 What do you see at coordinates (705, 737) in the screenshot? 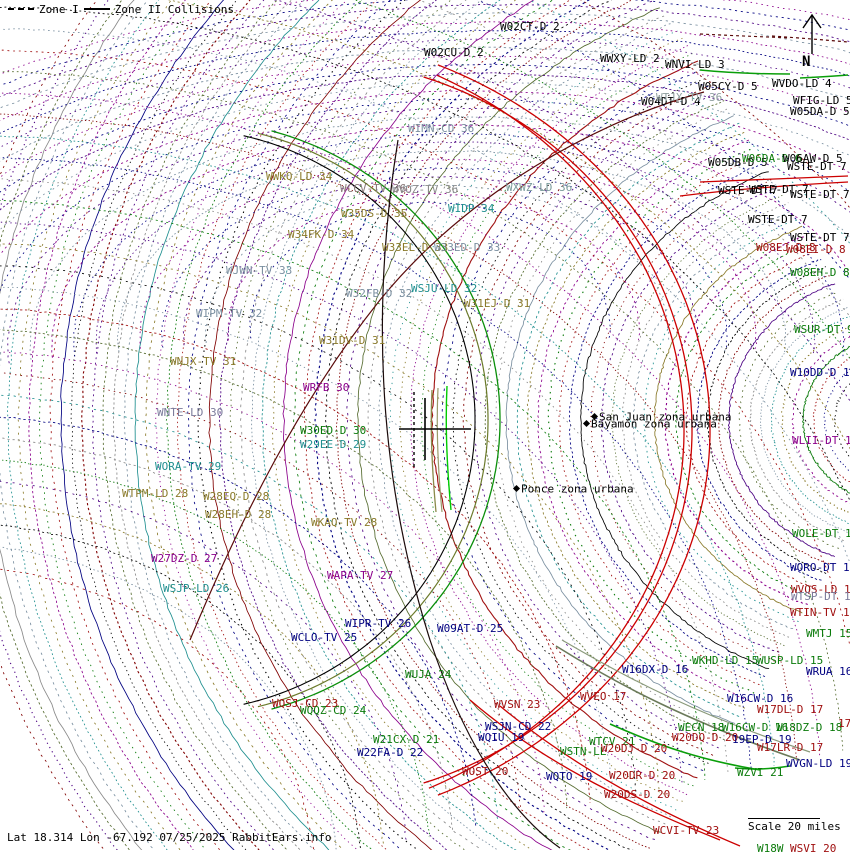
I see `station-label: W20DQ-D 20` at bounding box center [705, 737].